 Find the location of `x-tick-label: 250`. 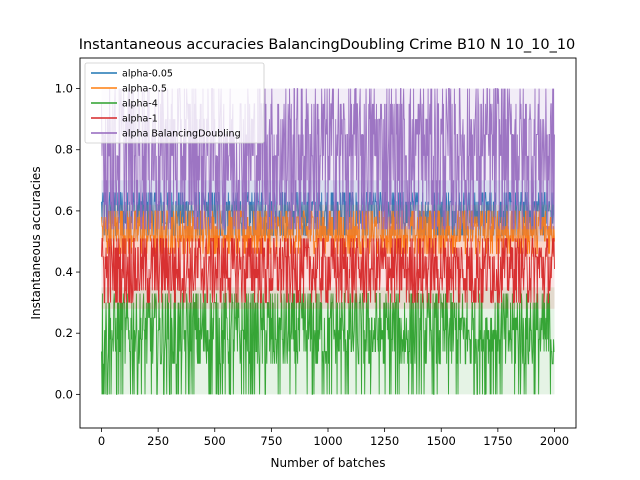

x-tick-label: 250 is located at coordinates (158, 441).